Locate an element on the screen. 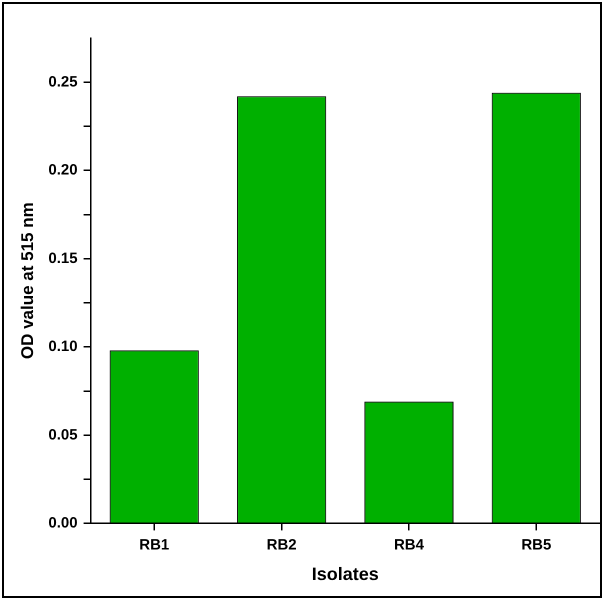 The width and height of the screenshot is (608, 602). x-tick-label: RB4 is located at coordinates (409, 545).